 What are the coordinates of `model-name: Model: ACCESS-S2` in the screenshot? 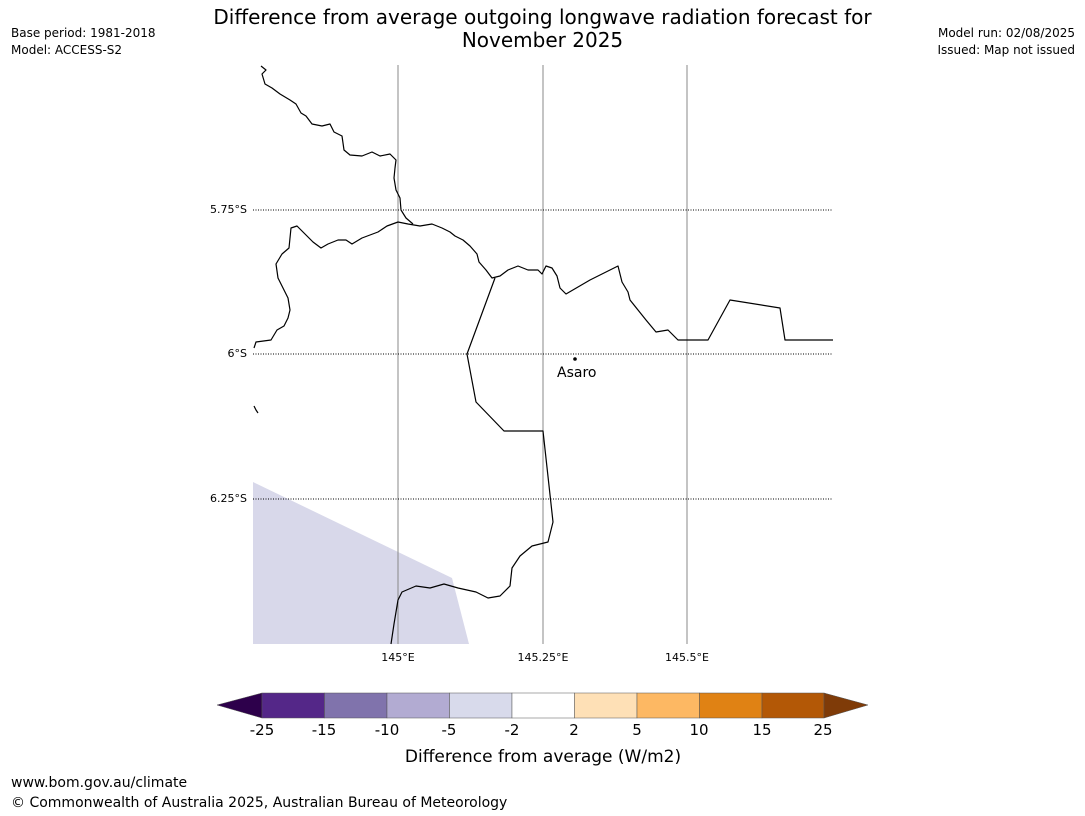 It's located at (67, 50).